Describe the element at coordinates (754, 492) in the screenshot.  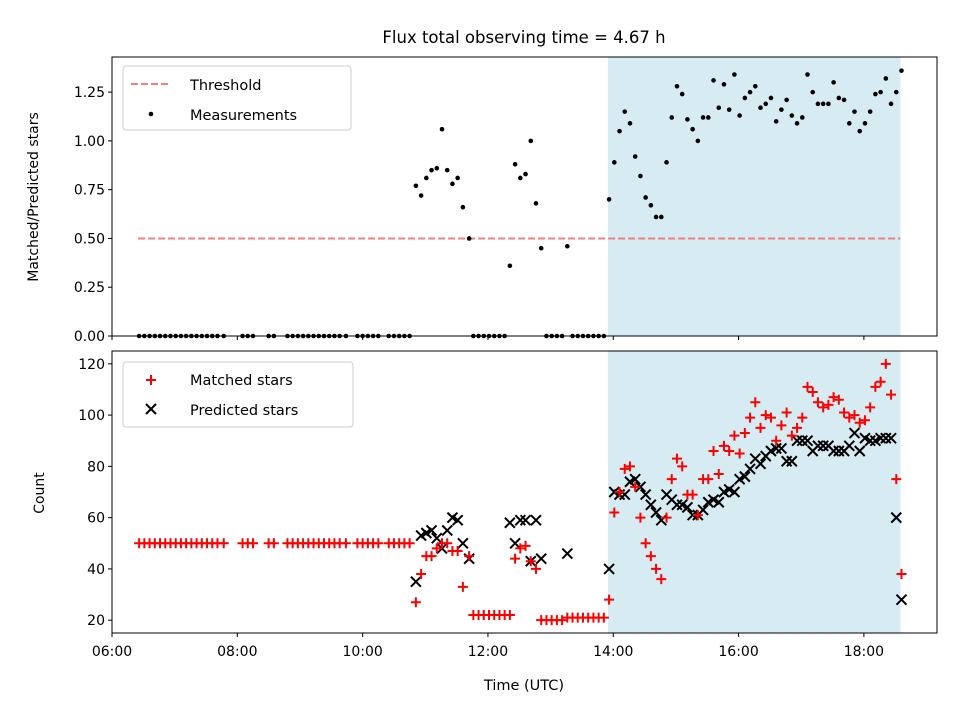
I see `bottom-shaded-span` at that location.